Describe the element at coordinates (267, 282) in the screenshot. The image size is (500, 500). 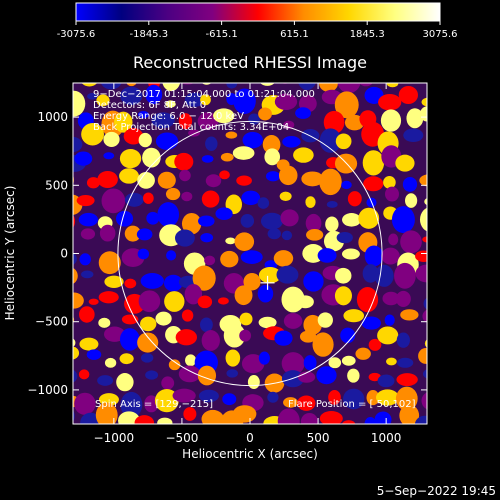
I see `flare-marker` at that location.